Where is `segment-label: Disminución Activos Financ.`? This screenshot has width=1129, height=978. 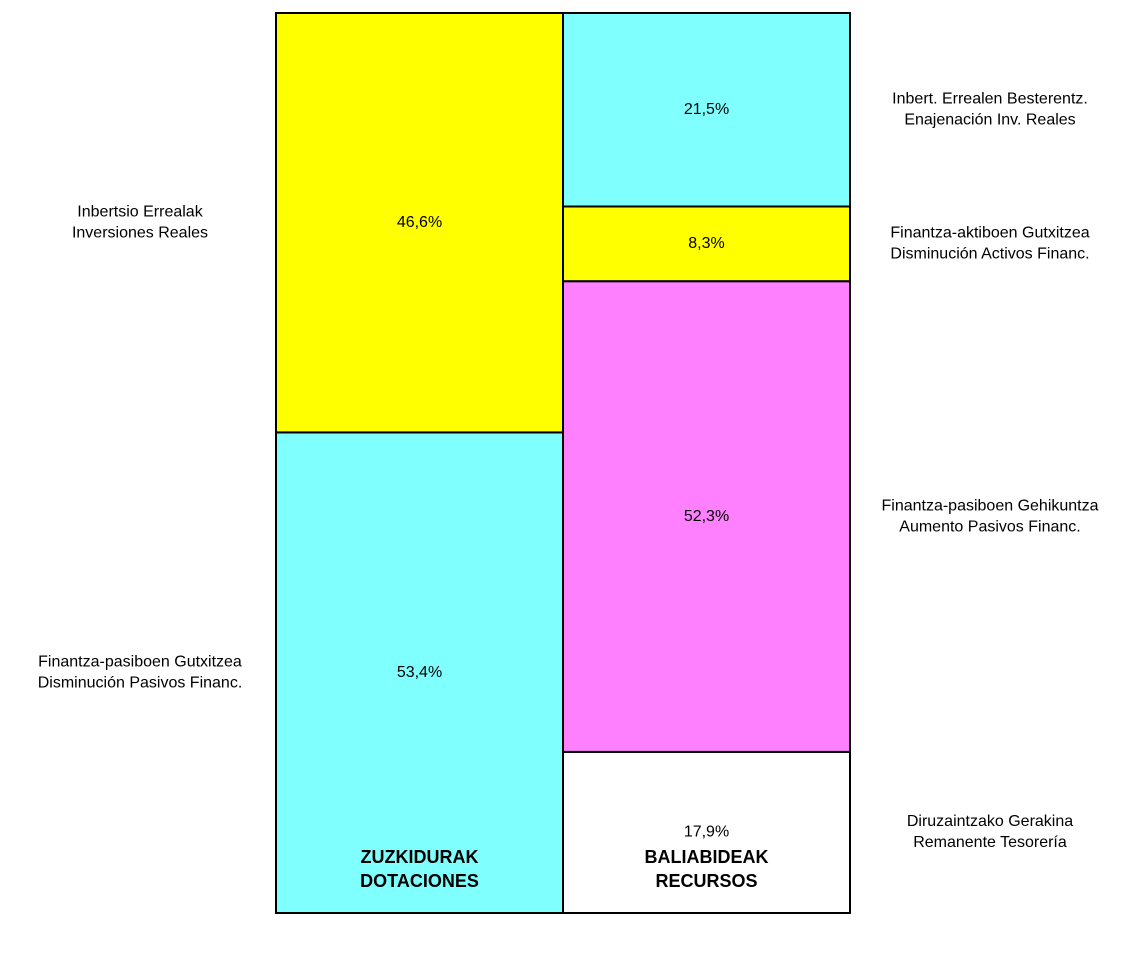
segment-label: Disminución Activos Financ. is located at coordinates (989, 254).